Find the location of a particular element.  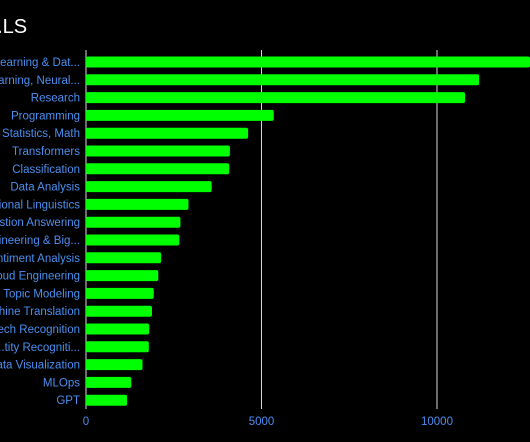

chart-title: ...LS is located at coordinates (13, 27).